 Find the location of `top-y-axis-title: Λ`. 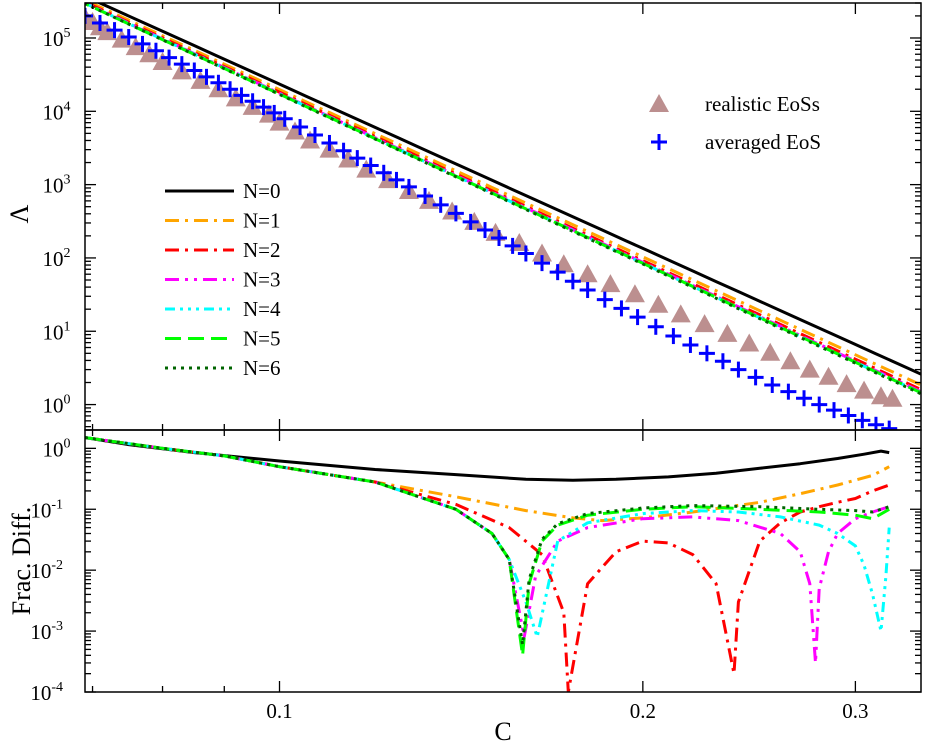

top-y-axis-title: Λ is located at coordinates (19, 213).